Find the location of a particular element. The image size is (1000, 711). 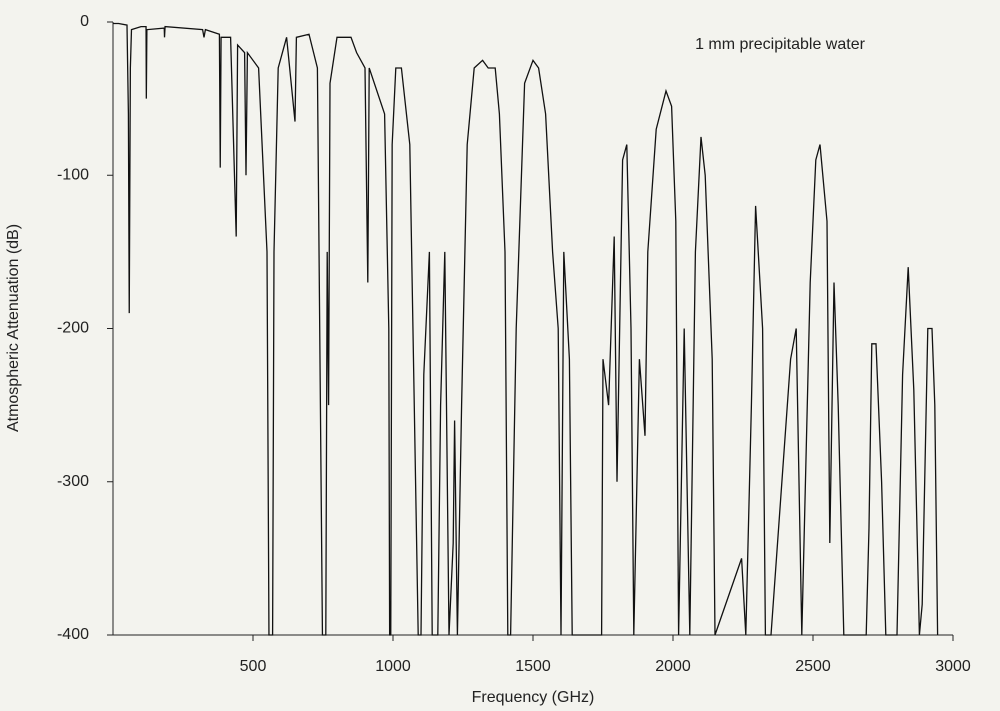

y-tick-label: -100 is located at coordinates (73, 174).